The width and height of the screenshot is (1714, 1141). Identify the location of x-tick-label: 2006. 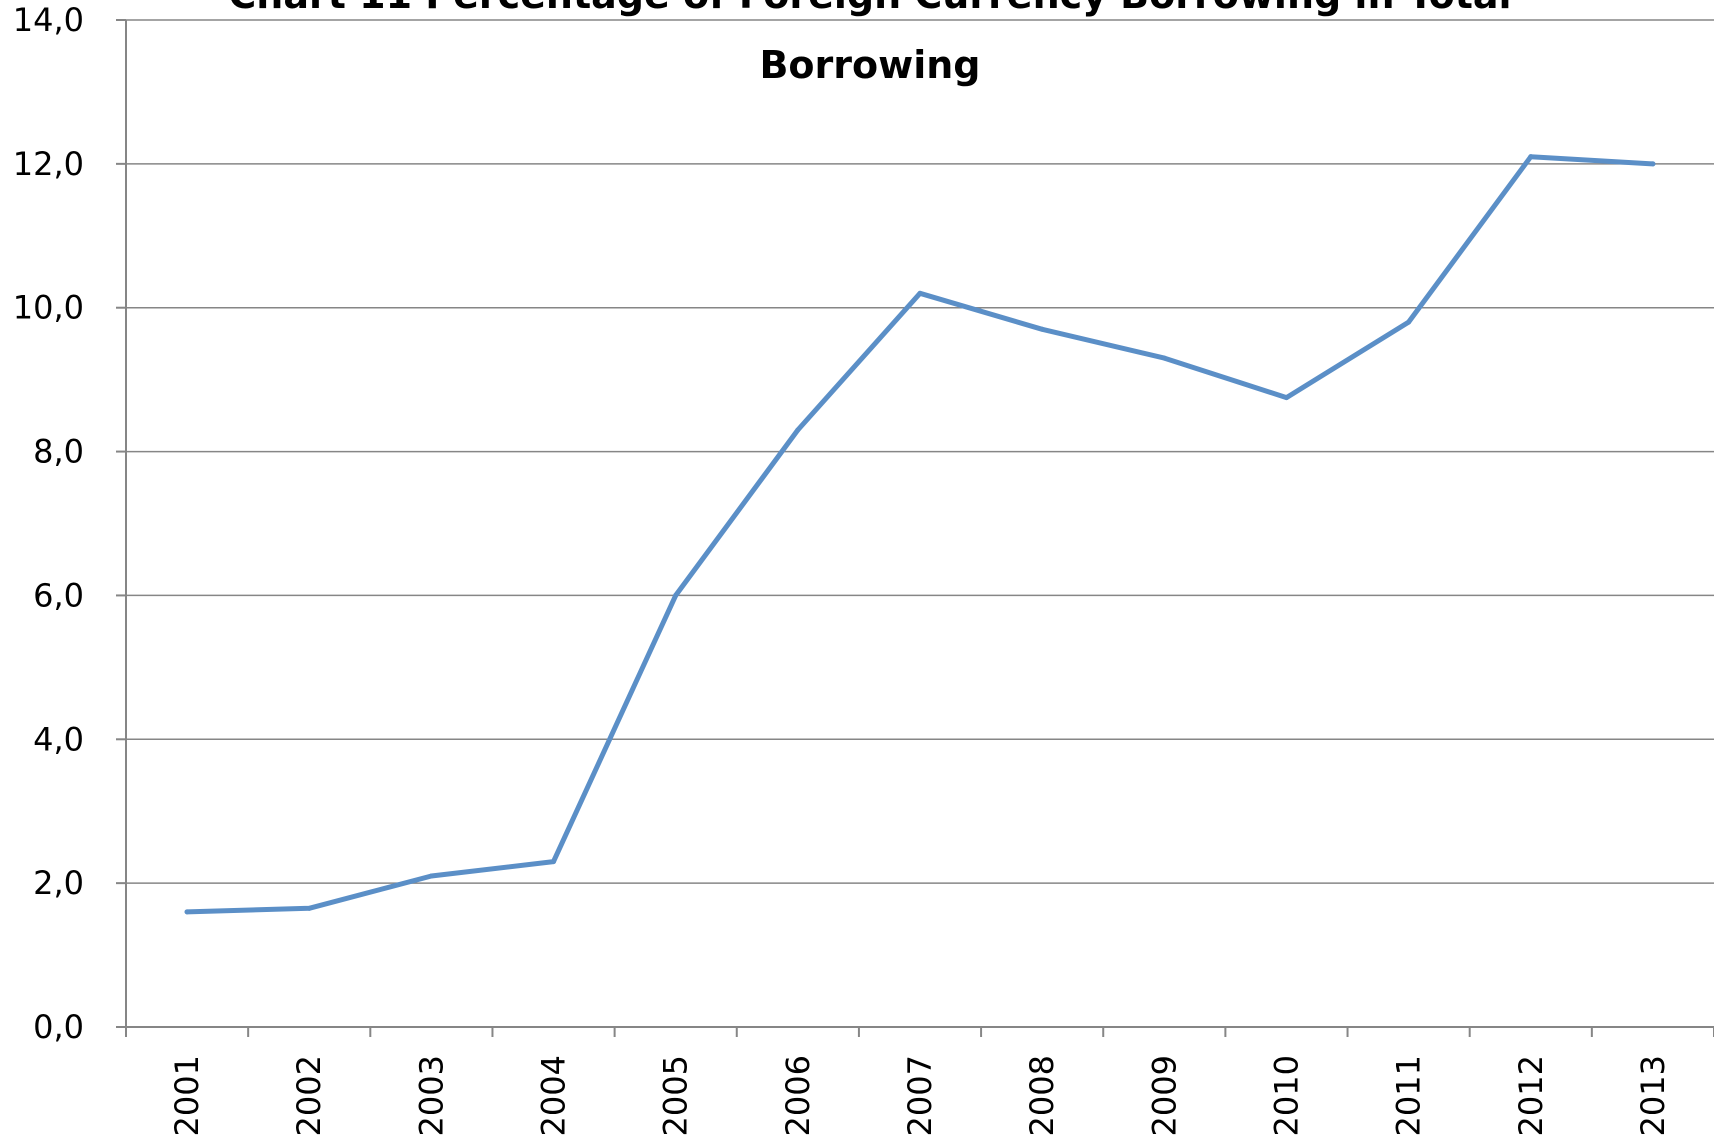
(798, 1095).